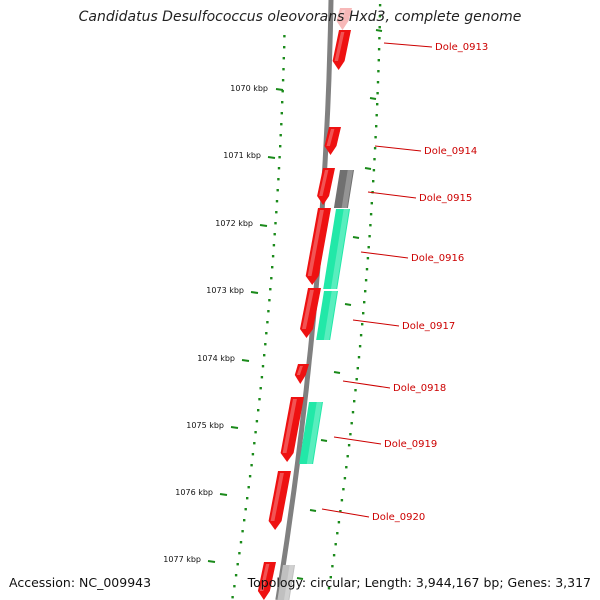  I want to click on gene-label-dole-0915: Dole_0915, so click(445, 198).